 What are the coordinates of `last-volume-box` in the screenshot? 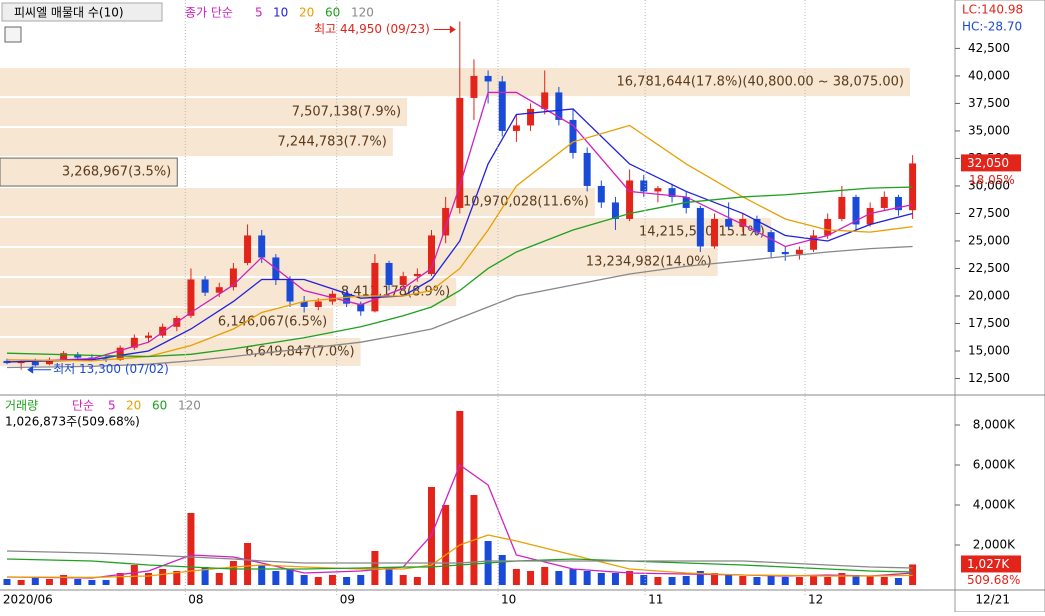 It's located at (991, 564).